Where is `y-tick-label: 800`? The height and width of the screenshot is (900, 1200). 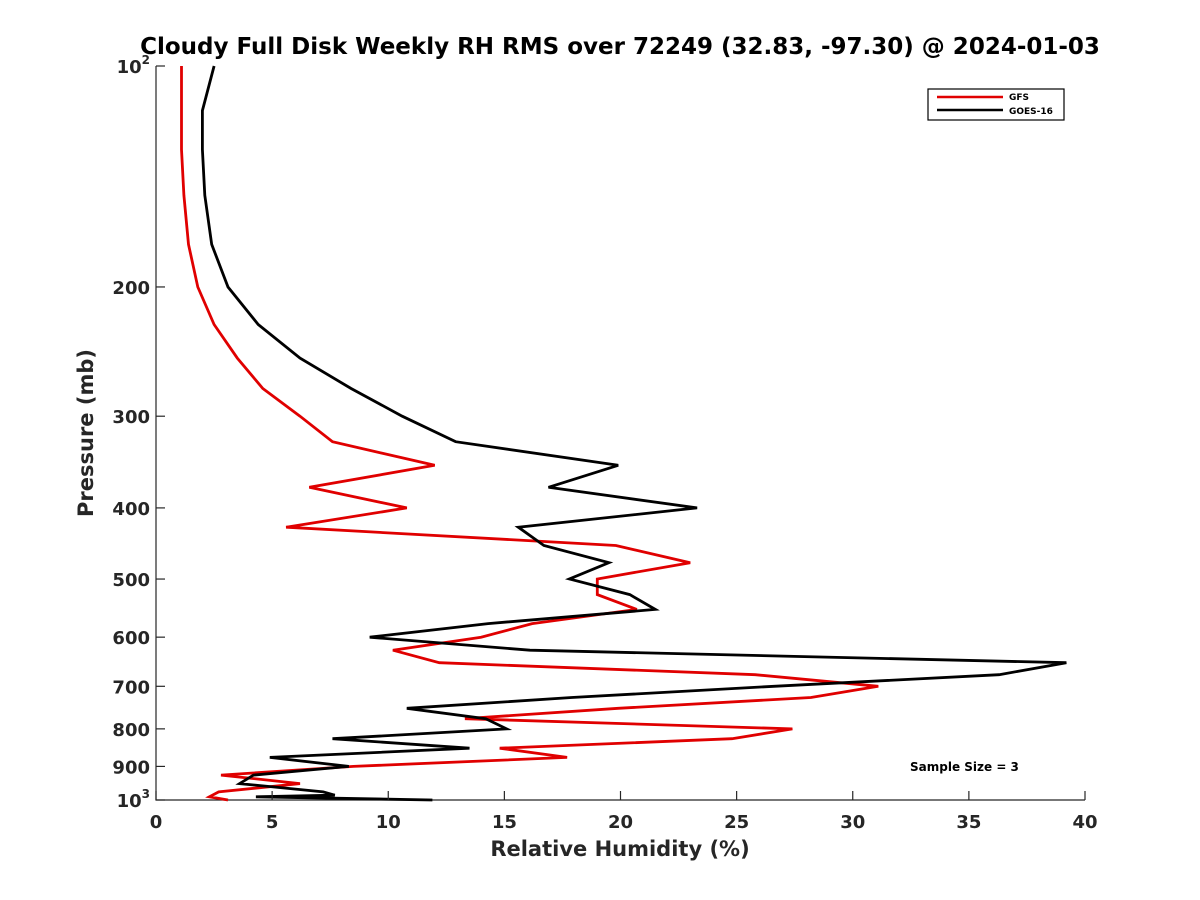 y-tick-label: 800 is located at coordinates (131, 730).